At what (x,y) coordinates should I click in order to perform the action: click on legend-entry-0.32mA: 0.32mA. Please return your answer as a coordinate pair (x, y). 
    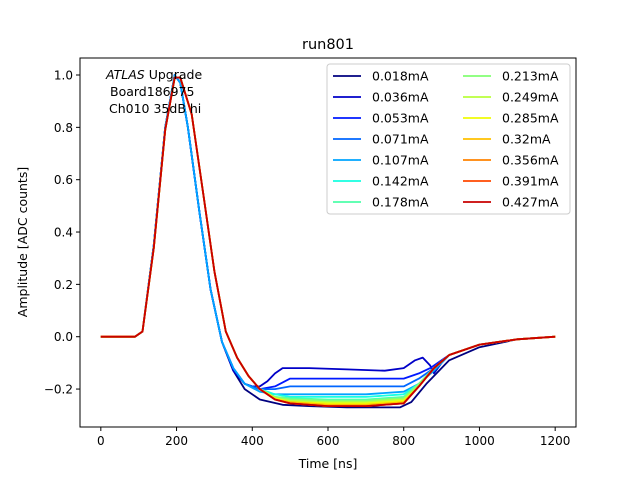
    Looking at the image, I should click on (526, 139).